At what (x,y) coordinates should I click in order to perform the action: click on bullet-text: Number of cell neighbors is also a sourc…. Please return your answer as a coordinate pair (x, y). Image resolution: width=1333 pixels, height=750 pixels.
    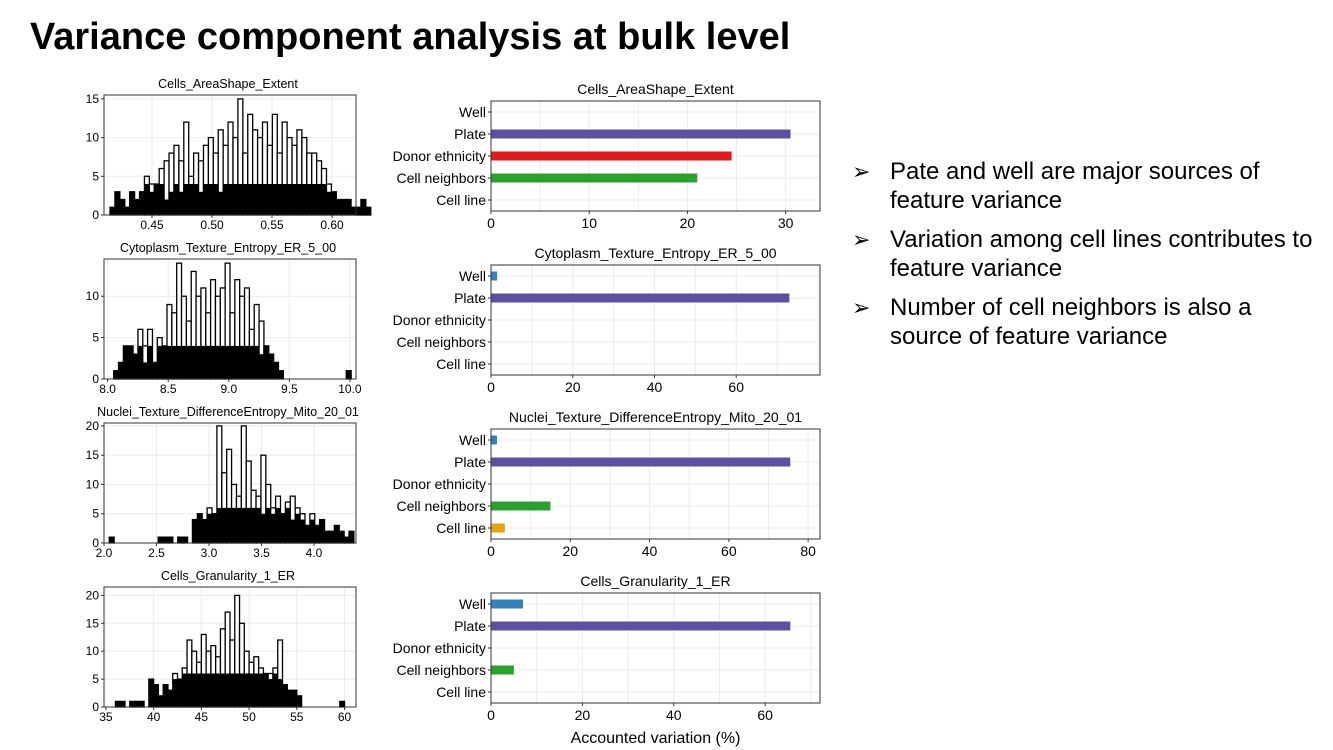
    Looking at the image, I should click on (1071, 322).